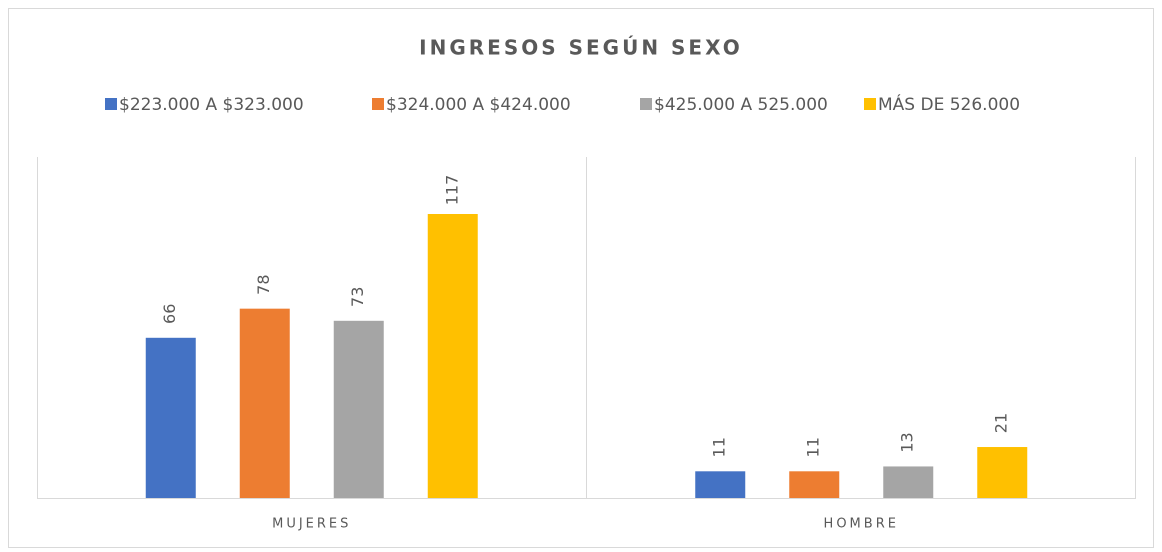 Image resolution: width=1162 pixels, height=552 pixels. Describe the element at coordinates (263, 284) in the screenshot. I see `data-label: 78` at that location.